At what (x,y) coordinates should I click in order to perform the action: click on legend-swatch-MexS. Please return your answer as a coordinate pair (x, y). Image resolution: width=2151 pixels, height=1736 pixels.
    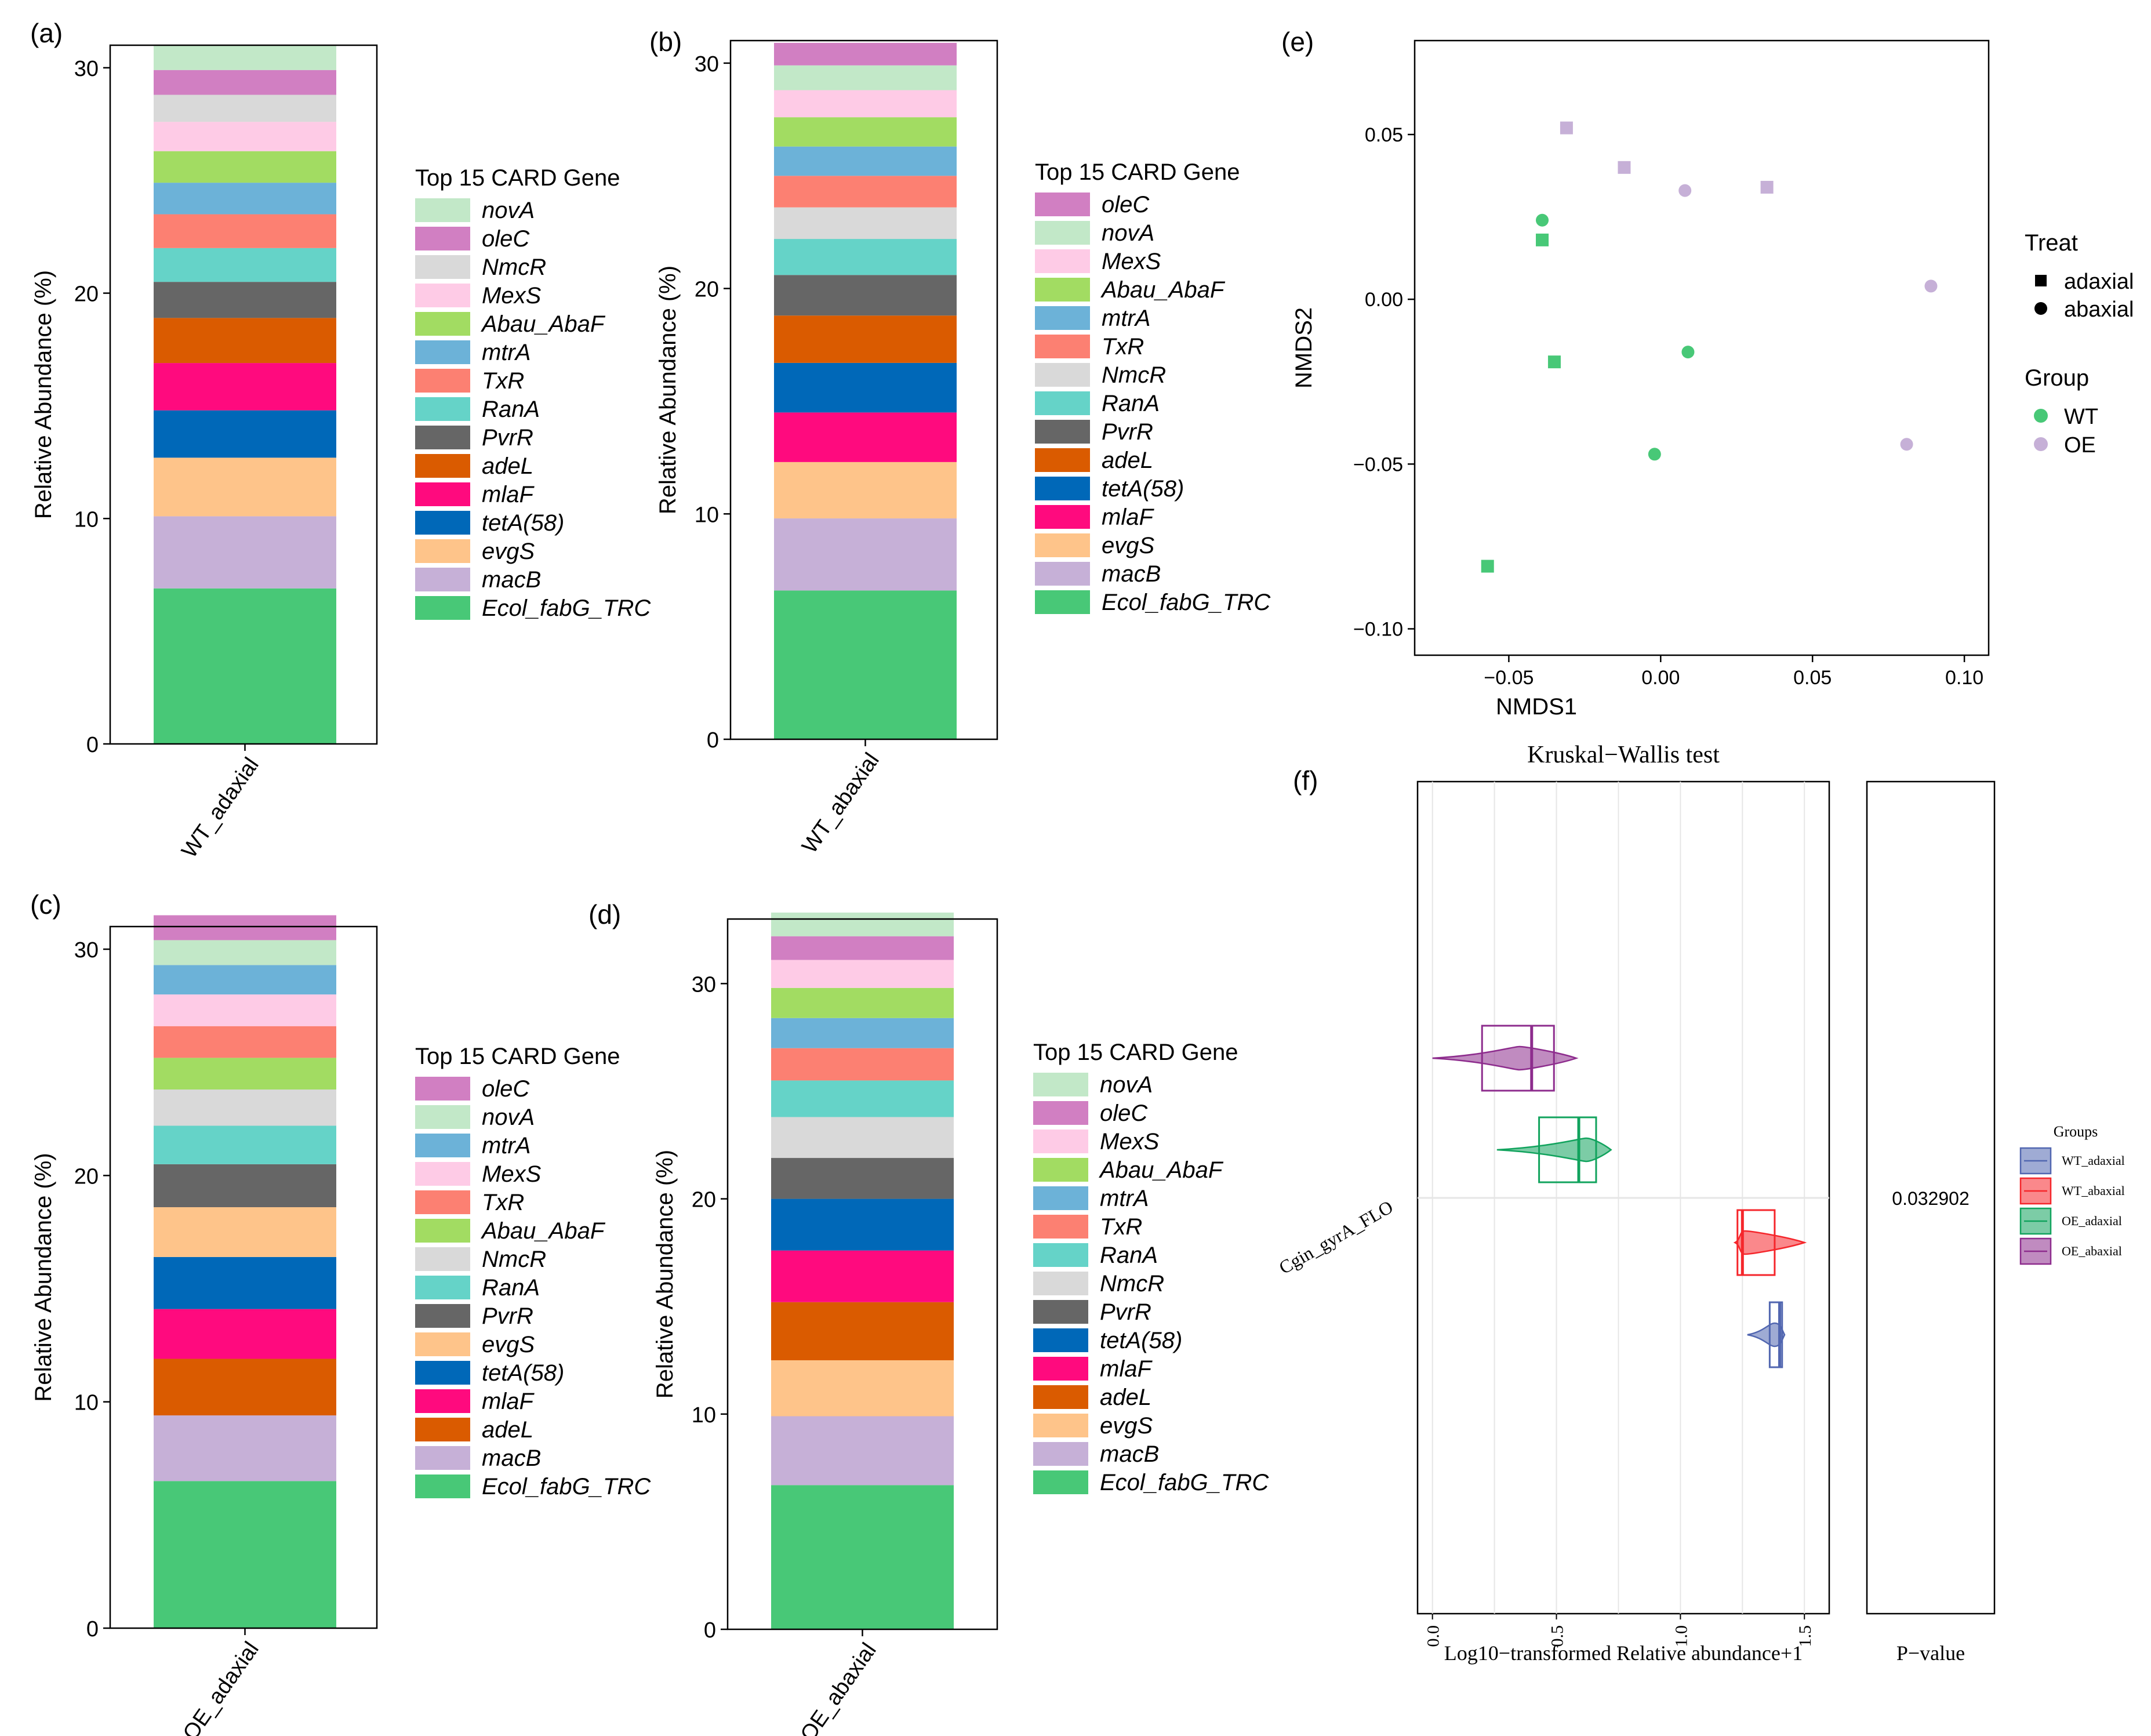
    Looking at the image, I should click on (1060, 1141).